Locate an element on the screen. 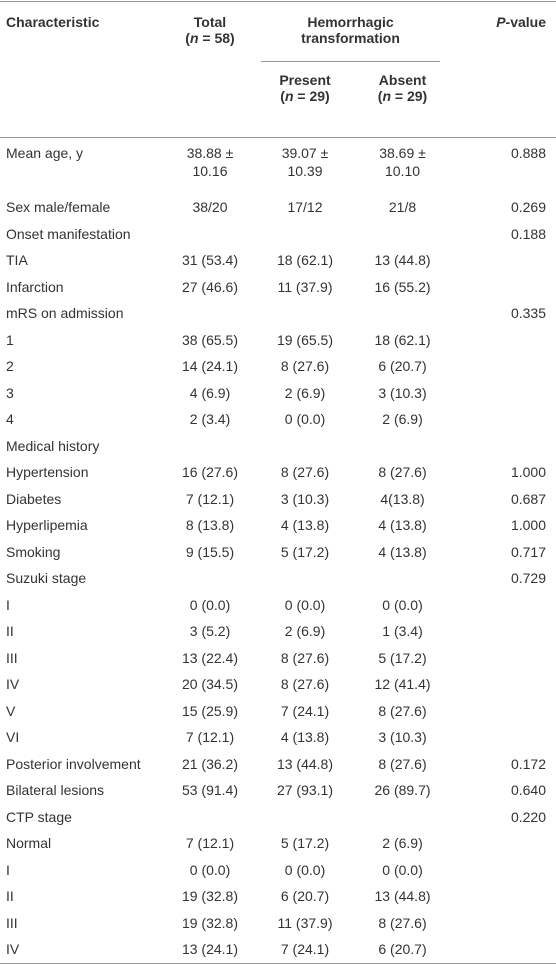  table-cell: 2 (3.4) is located at coordinates (210, 419).